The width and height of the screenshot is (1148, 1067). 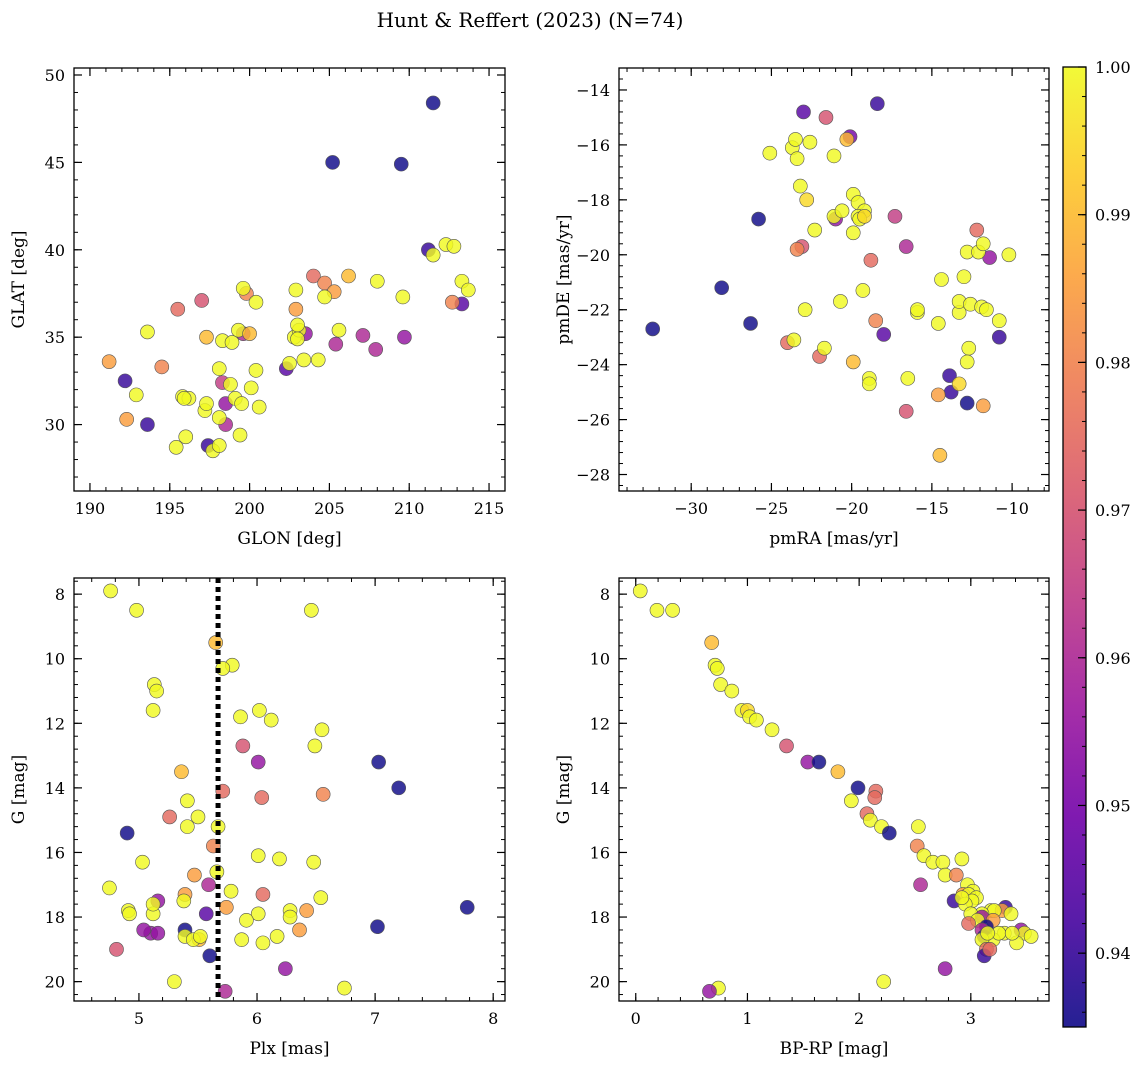 What do you see at coordinates (636, 1018) in the screenshot?
I see `x-tick-label: 0` at bounding box center [636, 1018].